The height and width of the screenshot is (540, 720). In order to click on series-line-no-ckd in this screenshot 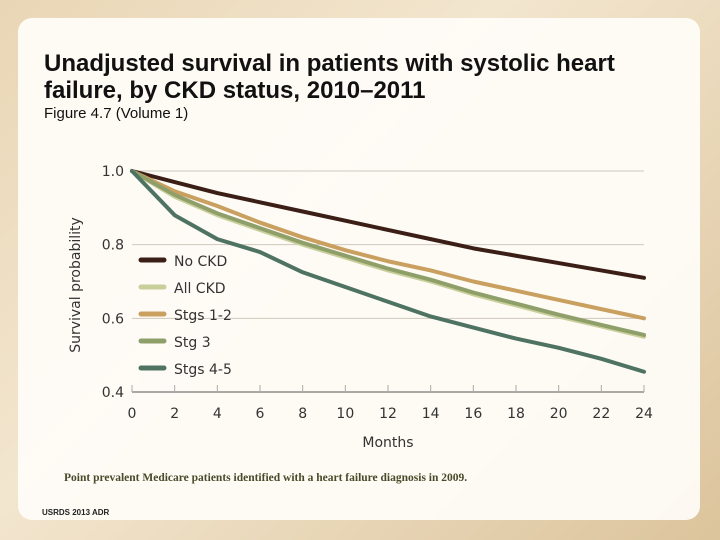, I will do `click(388, 224)`.